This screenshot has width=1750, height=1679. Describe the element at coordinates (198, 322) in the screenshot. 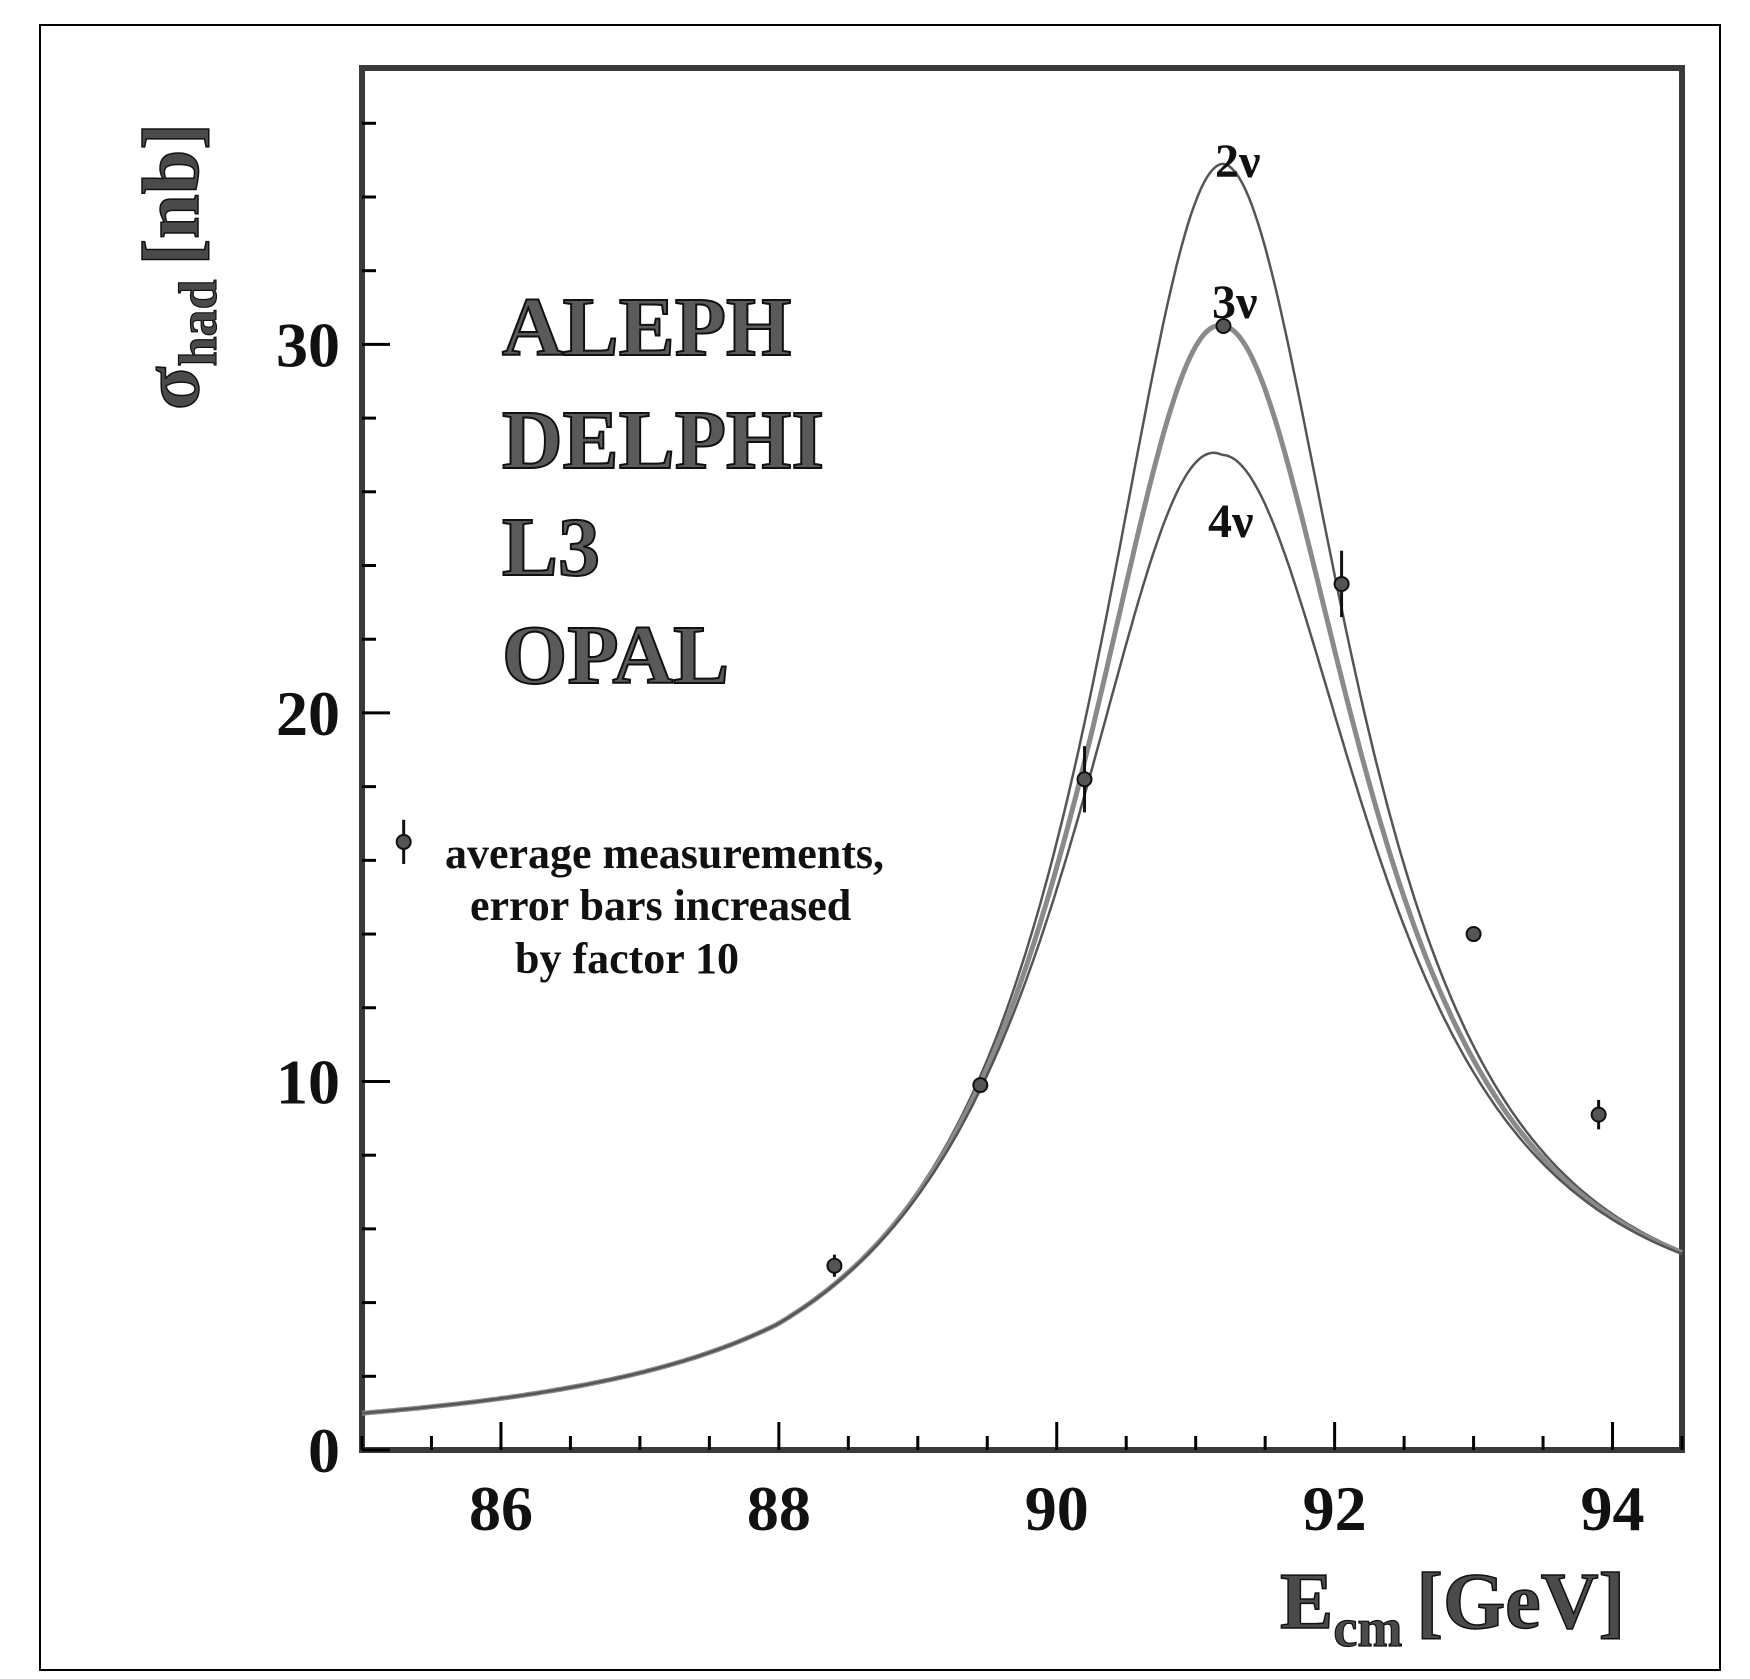

I see `y-axis-title-sub: had` at that location.